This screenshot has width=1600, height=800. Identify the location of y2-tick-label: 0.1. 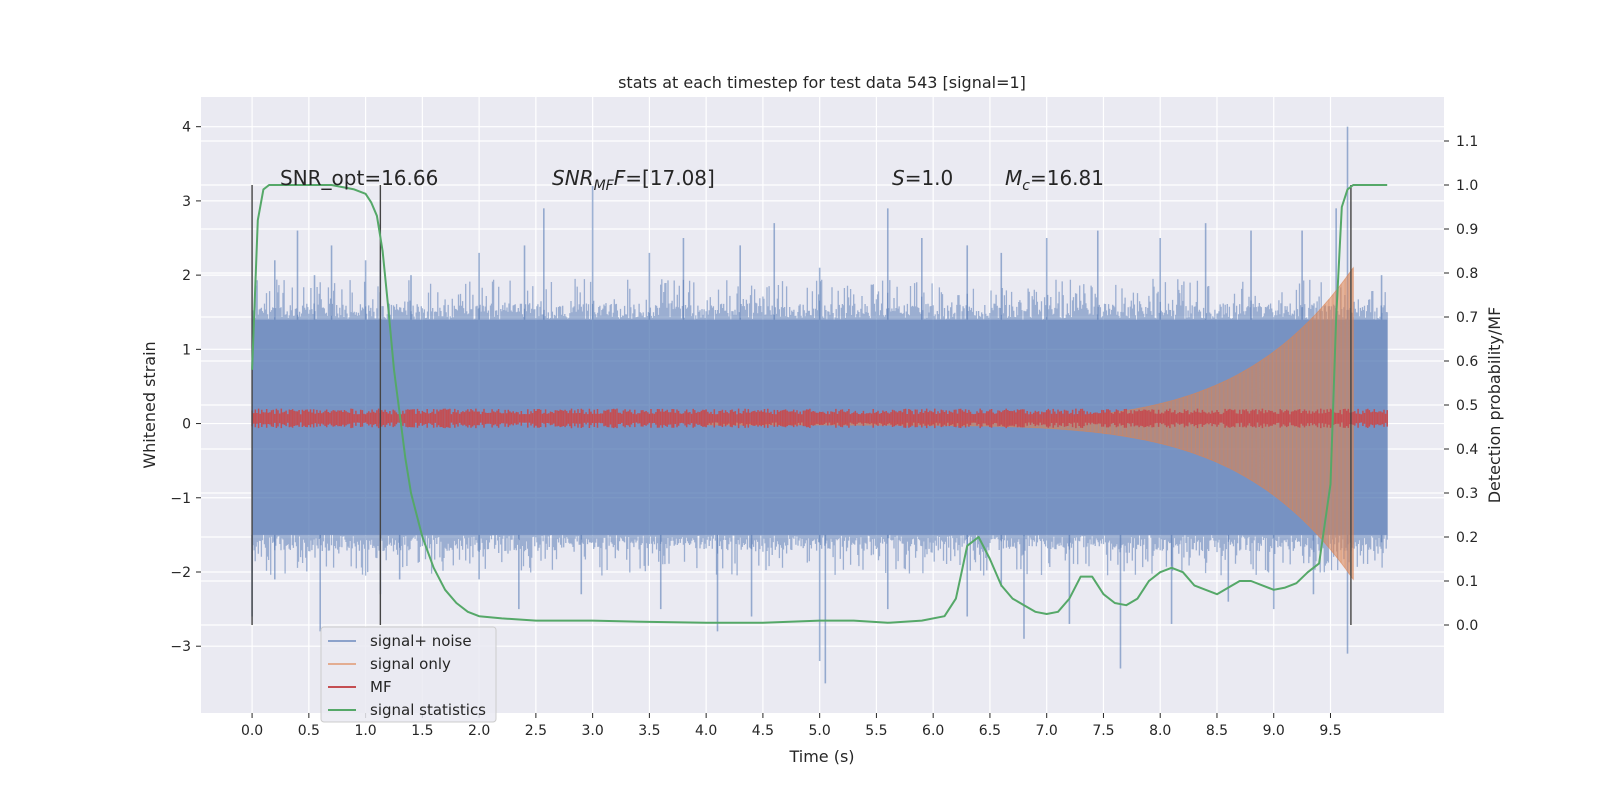
(1467, 582).